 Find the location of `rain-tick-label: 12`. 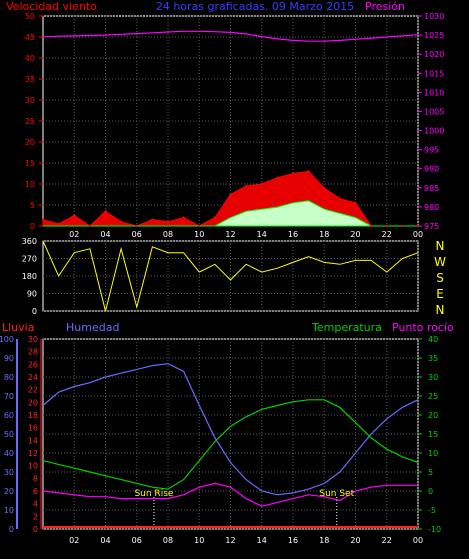

rain-tick-label: 12 is located at coordinates (33, 453).